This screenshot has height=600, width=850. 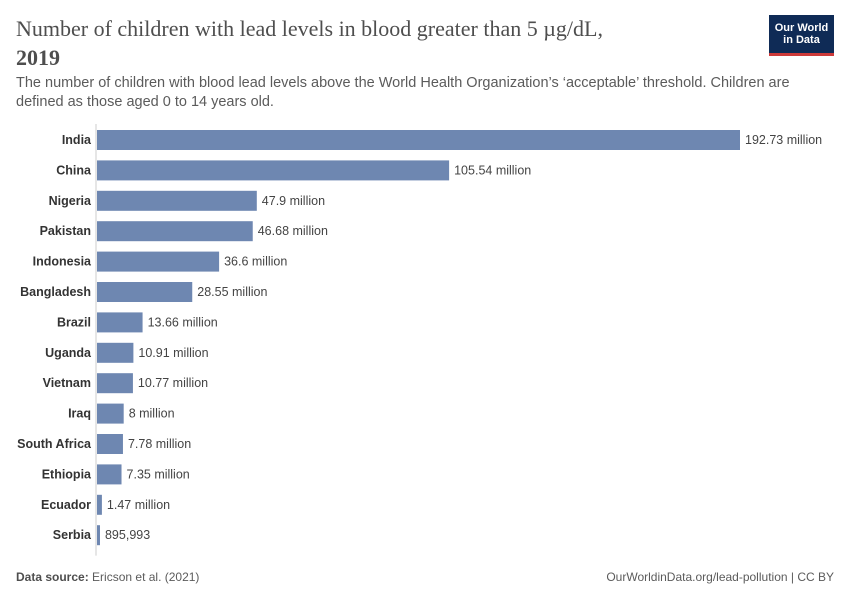 What do you see at coordinates (146, 577) in the screenshot?
I see `source-link: Ericson et al. (2021)` at bounding box center [146, 577].